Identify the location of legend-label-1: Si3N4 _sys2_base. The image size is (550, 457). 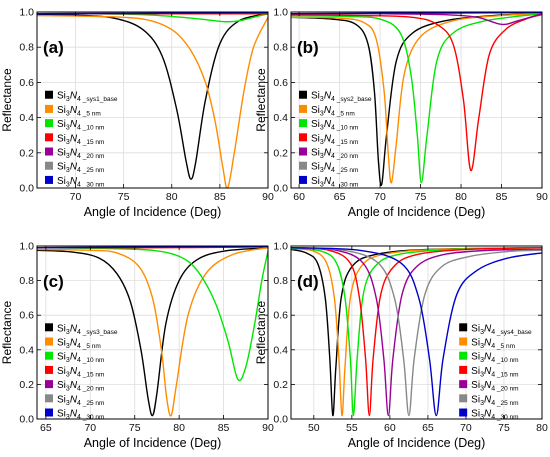
(341, 97).